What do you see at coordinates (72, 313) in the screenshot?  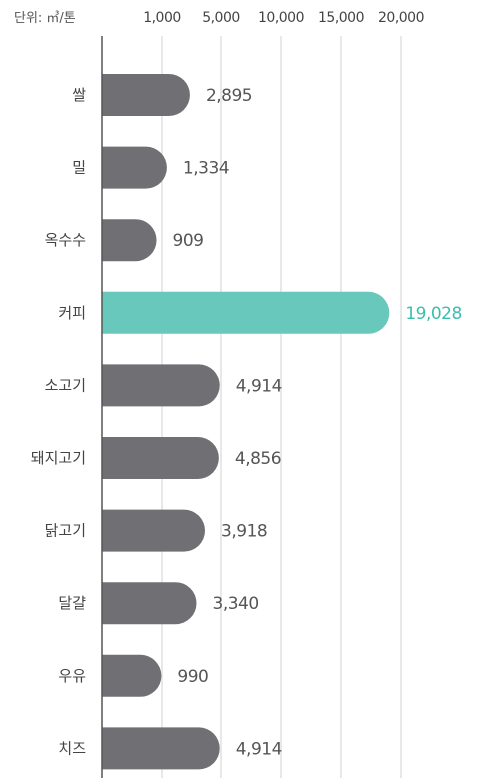 I see `category-label: 커피` at bounding box center [72, 313].